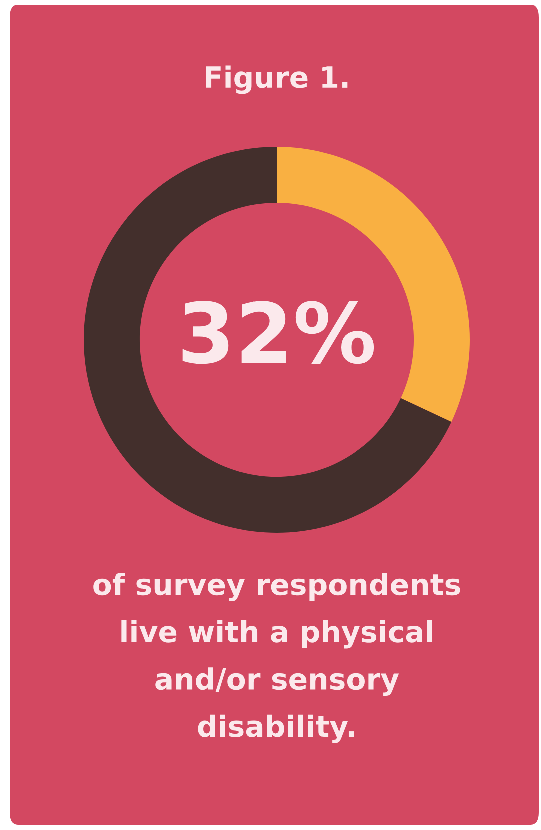  What do you see at coordinates (277, 658) in the screenshot?
I see `text: of survey respondents live with a physical and/or sensory disability.` at bounding box center [277, 658].